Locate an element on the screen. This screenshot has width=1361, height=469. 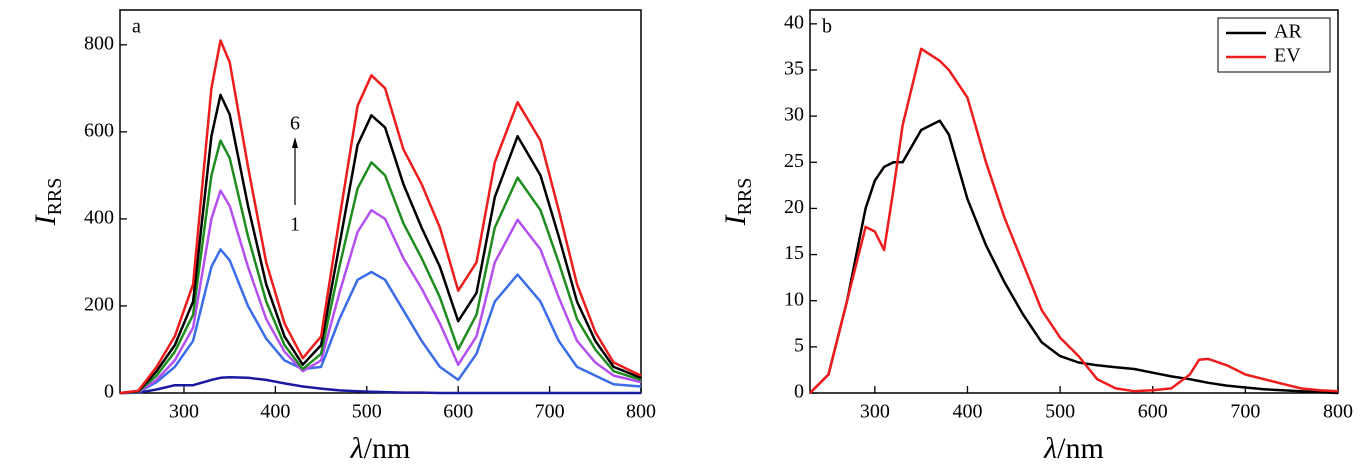
y-tick-label: 600 is located at coordinates (99, 130).